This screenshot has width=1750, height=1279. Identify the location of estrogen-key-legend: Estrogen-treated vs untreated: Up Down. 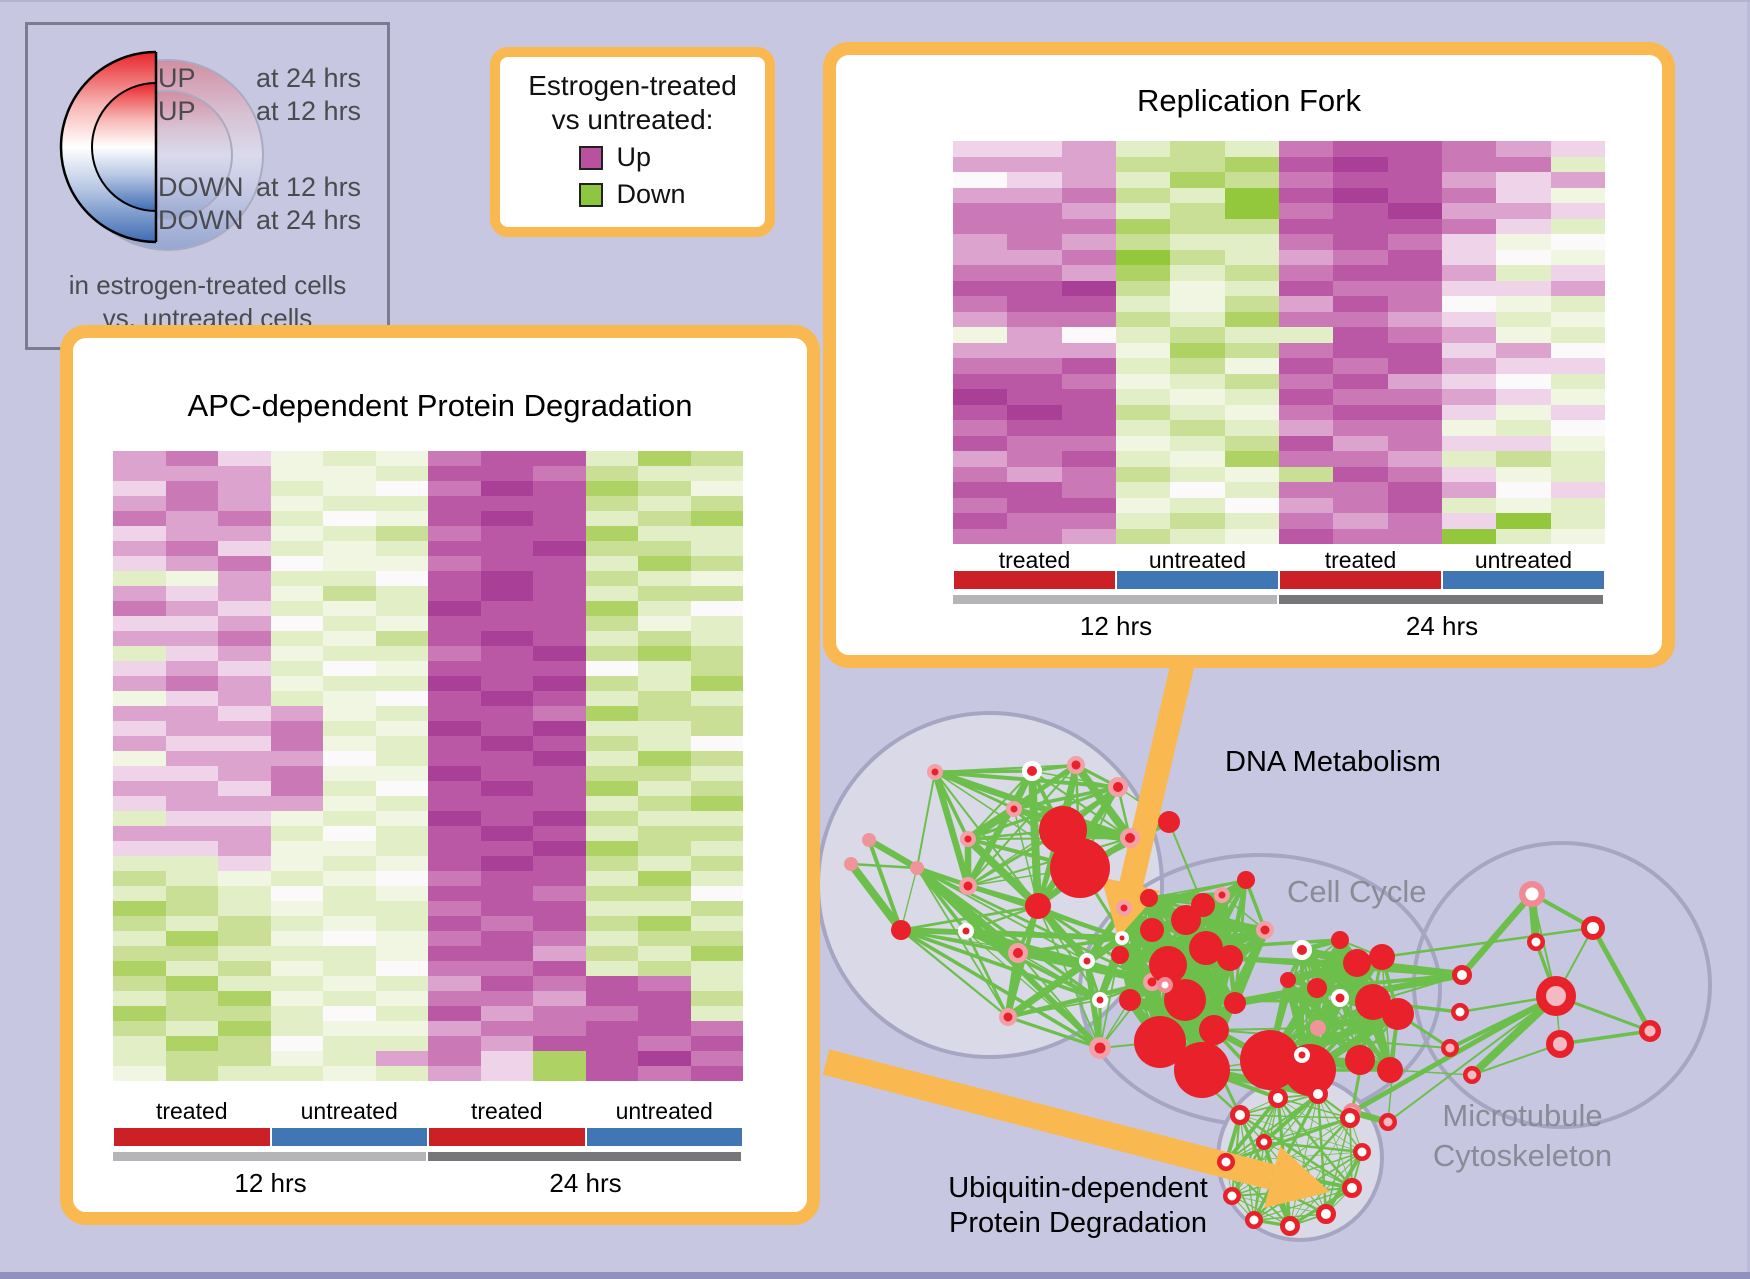
(632, 142).